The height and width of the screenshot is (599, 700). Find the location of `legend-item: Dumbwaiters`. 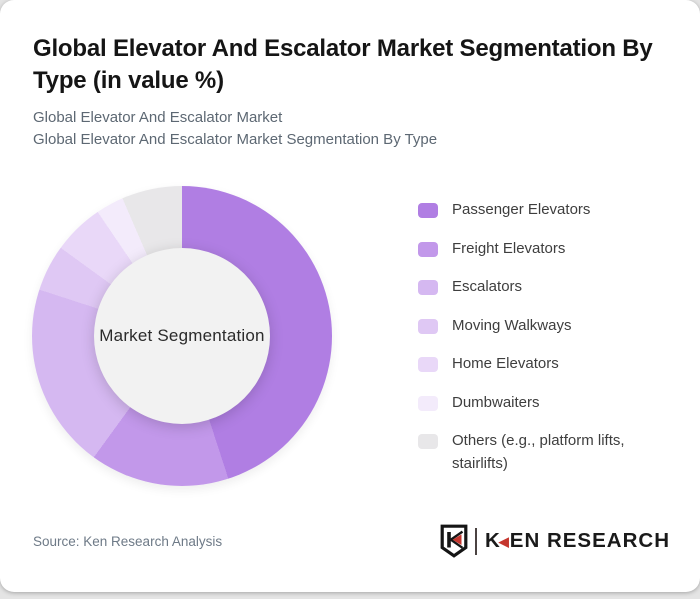

legend-item: Dumbwaiters is located at coordinates (544, 403).